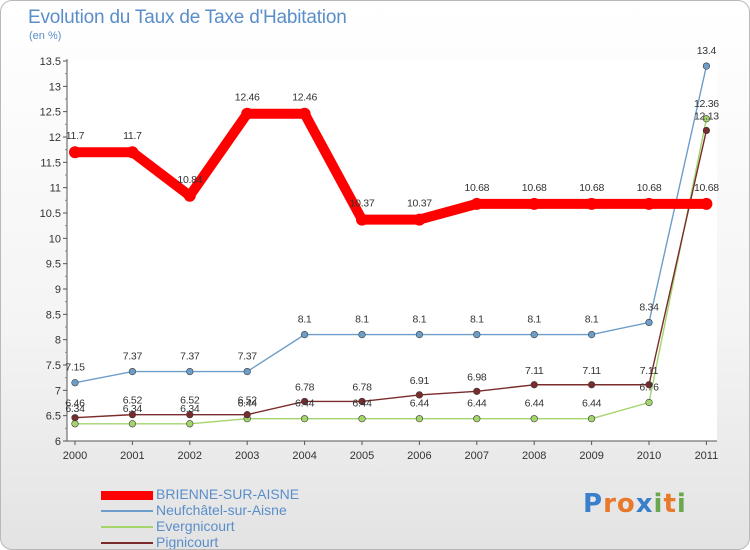 Image resolution: width=750 pixels, height=550 pixels. What do you see at coordinates (477, 456) in the screenshot?
I see `x-tick-label: 2007` at bounding box center [477, 456].